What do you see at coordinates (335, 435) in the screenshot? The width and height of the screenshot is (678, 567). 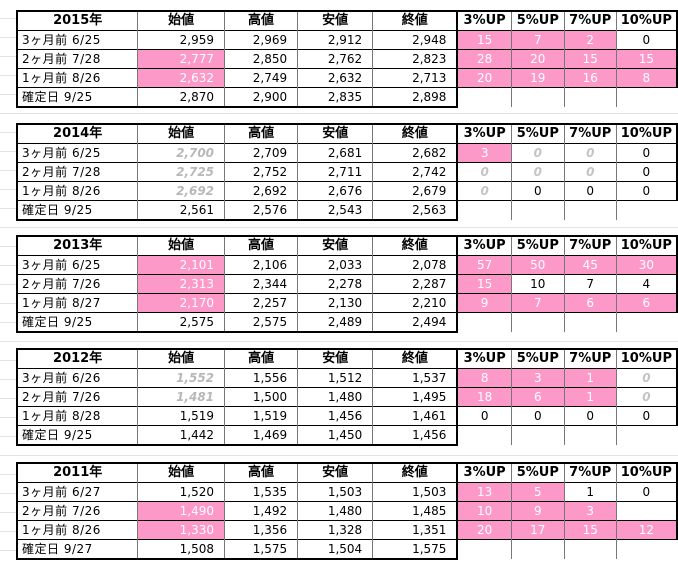 I see `low-cell: 1,450` at bounding box center [335, 435].